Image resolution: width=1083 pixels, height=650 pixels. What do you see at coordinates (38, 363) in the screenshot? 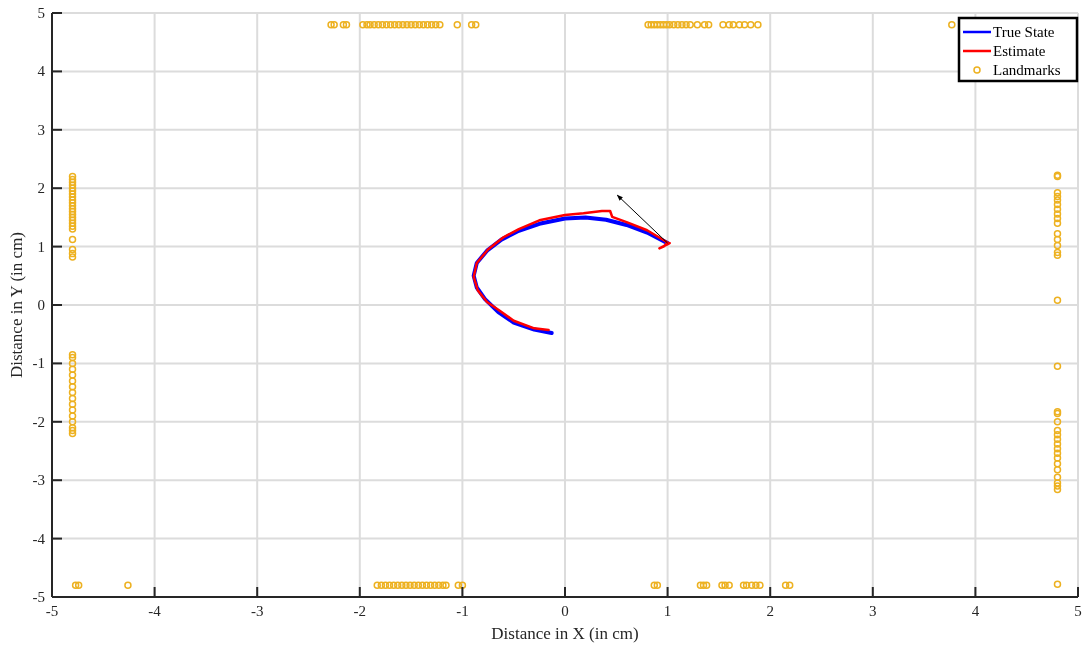
I see `y-tick-label: -1` at bounding box center [38, 363].